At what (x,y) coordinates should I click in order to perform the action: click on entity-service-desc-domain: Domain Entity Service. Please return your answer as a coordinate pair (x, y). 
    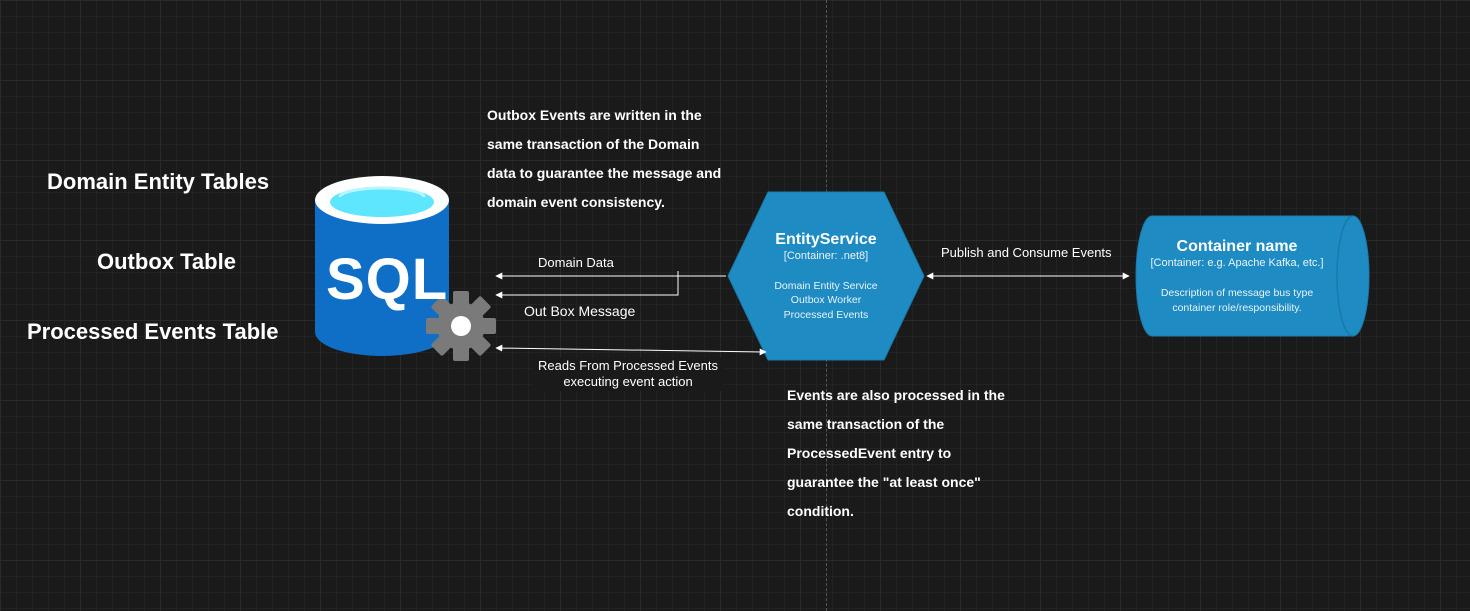
    Looking at the image, I should click on (826, 286).